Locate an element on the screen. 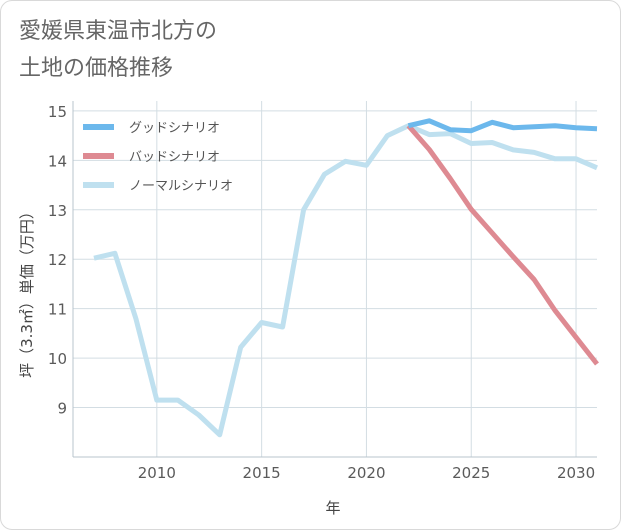 The image size is (621, 530). legend-label: ノーマルシナリオ is located at coordinates (181, 186).